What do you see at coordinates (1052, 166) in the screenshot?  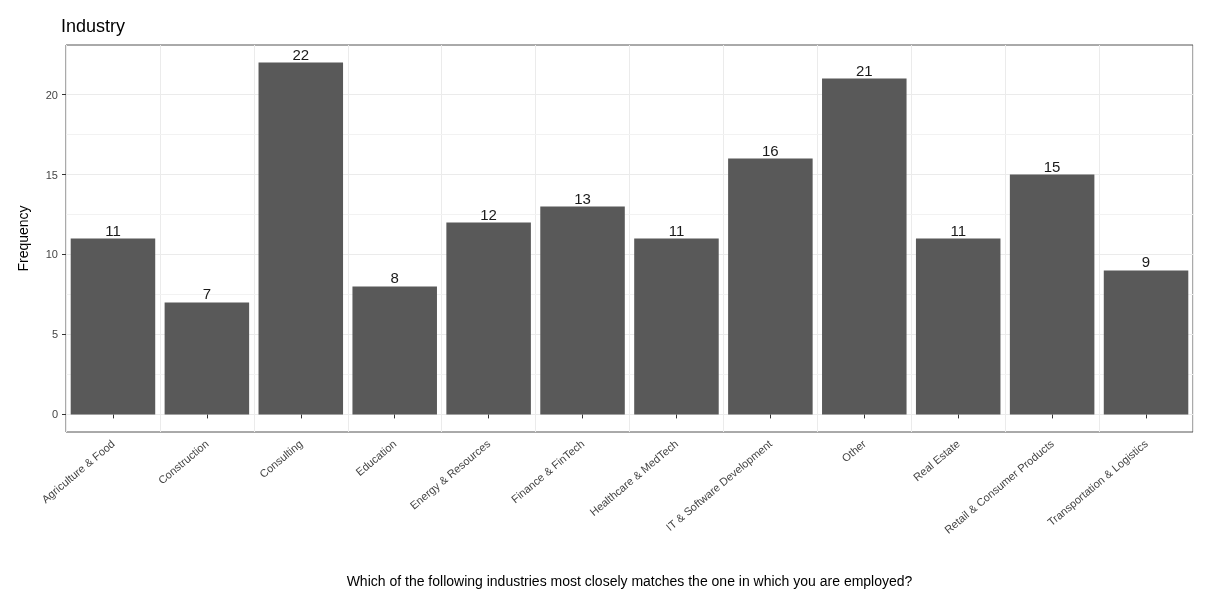 I see `data-label: 15` at bounding box center [1052, 166].